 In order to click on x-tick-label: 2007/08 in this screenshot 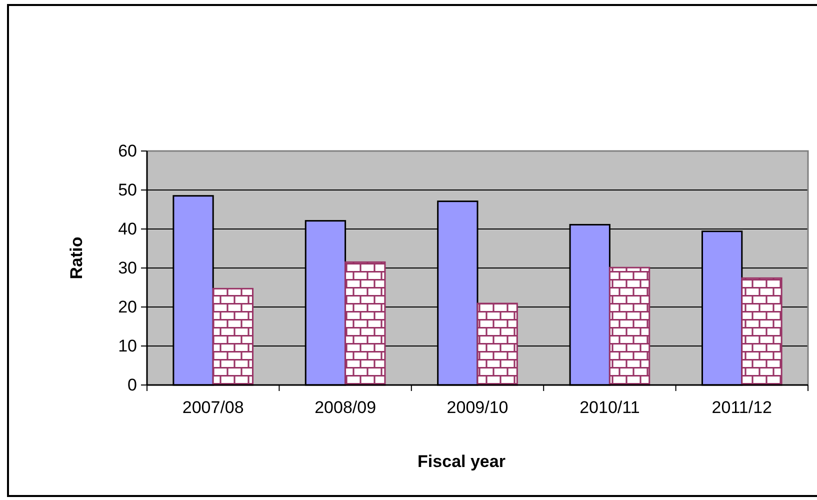, I will do `click(213, 408)`.